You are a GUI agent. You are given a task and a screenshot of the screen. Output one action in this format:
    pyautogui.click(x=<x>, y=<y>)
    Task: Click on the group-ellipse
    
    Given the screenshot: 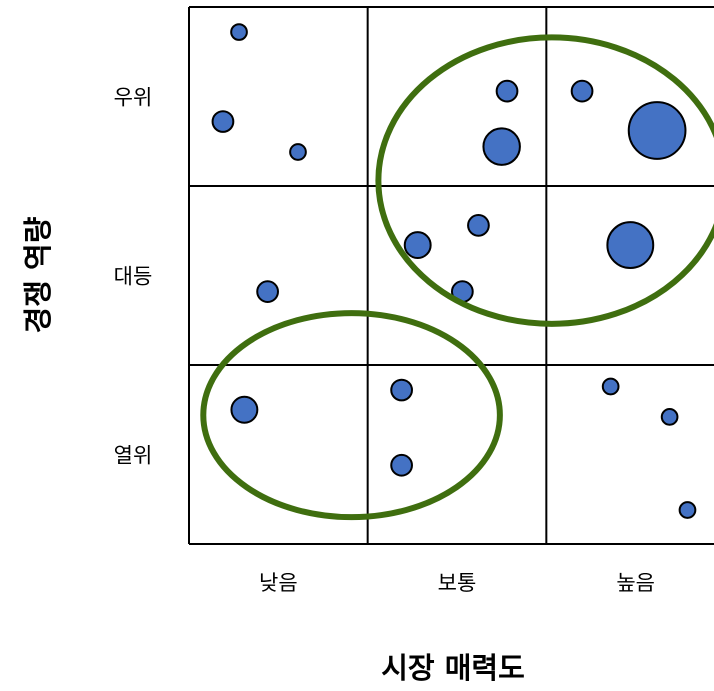 What is the action you would take?
    pyautogui.click(x=351, y=415)
    